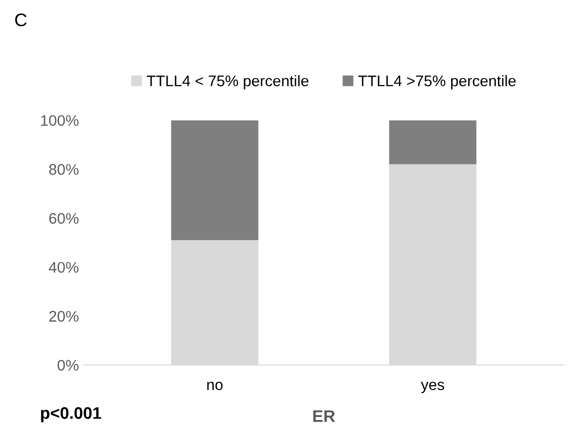 The height and width of the screenshot is (434, 571). I want to click on y-tick-label: 60%, so click(64, 218).